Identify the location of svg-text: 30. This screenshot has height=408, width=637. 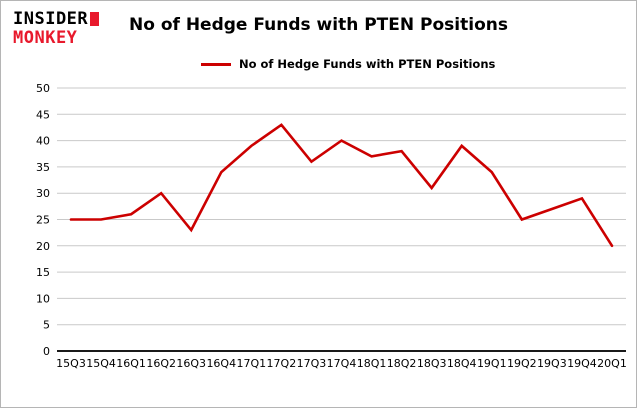
(43, 193).